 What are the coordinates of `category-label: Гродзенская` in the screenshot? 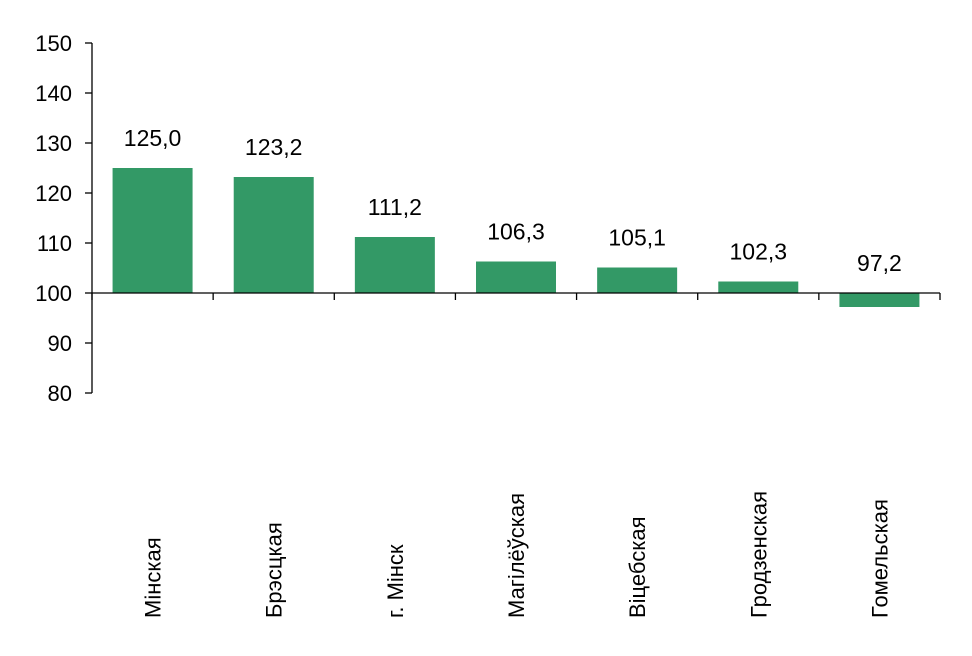 It's located at (758, 554).